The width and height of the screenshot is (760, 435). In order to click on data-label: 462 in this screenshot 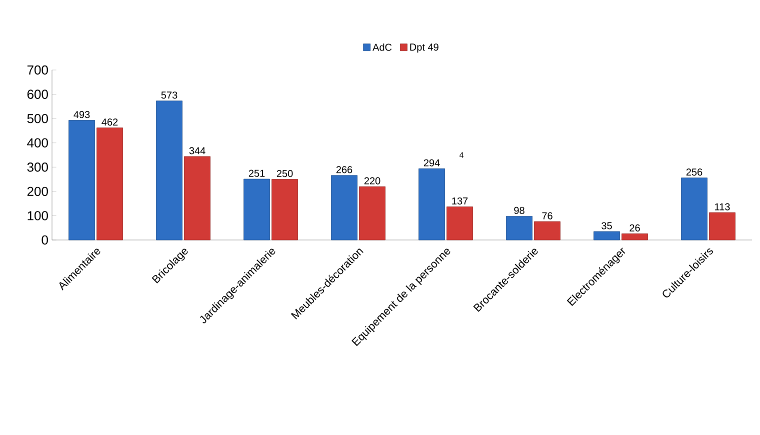, I will do `click(110, 122)`.